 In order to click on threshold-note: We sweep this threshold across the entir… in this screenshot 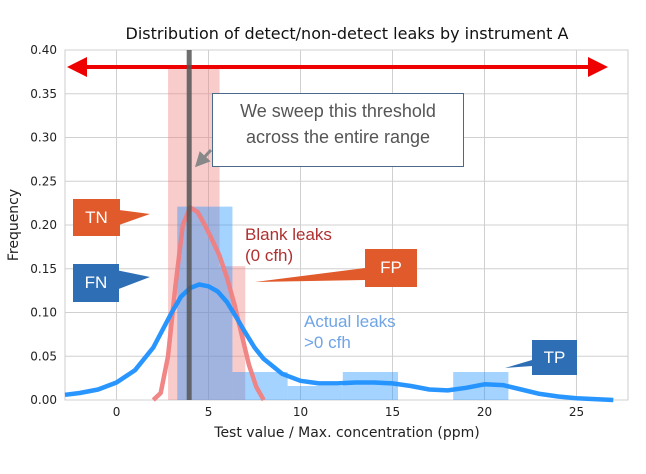, I will do `click(338, 130)`.